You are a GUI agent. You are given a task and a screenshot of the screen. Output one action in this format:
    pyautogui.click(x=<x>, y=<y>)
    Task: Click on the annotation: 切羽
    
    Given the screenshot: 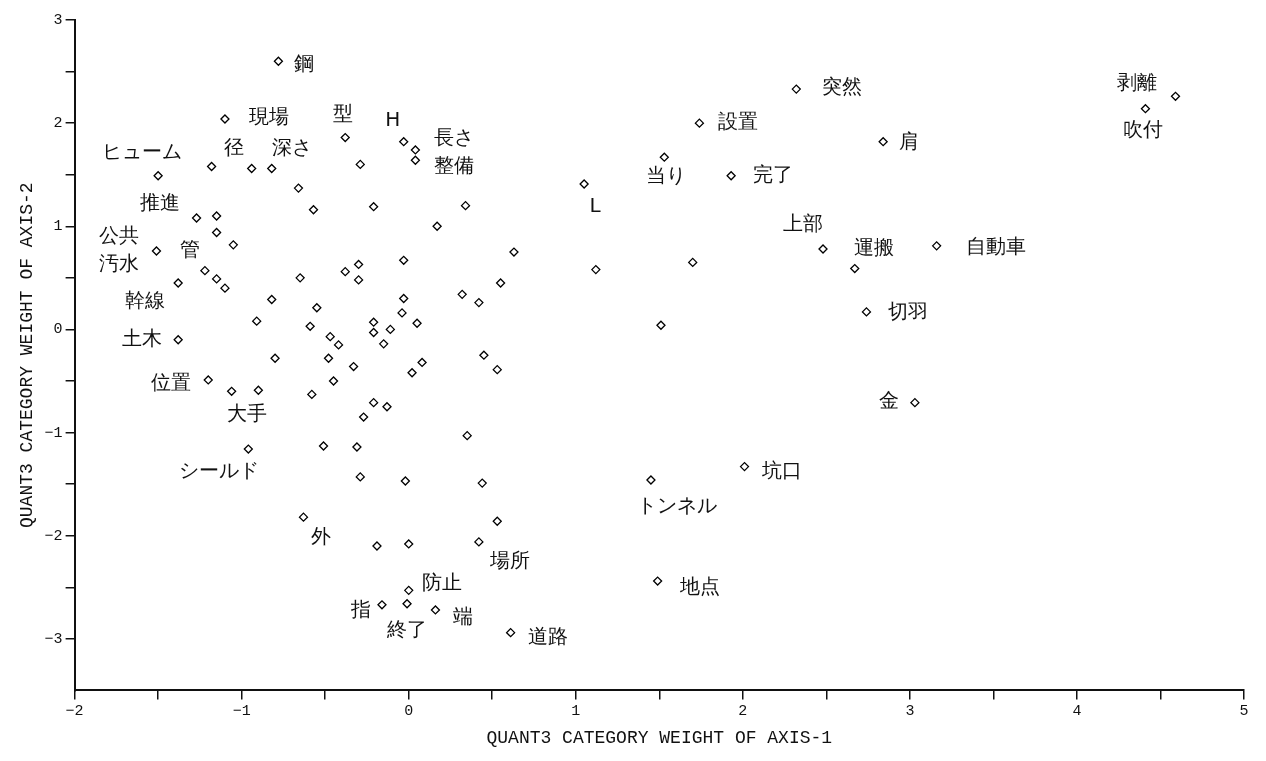 What is the action you would take?
    pyautogui.click(x=908, y=311)
    